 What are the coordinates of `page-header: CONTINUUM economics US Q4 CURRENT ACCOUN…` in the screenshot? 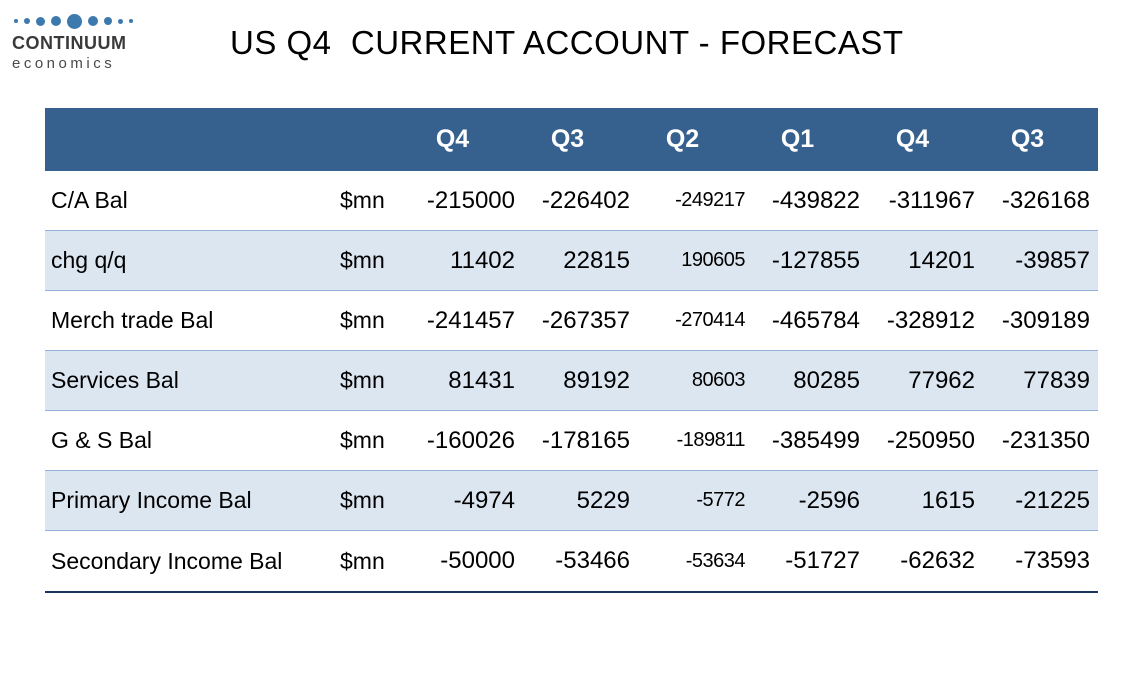 It's located at (567, 48).